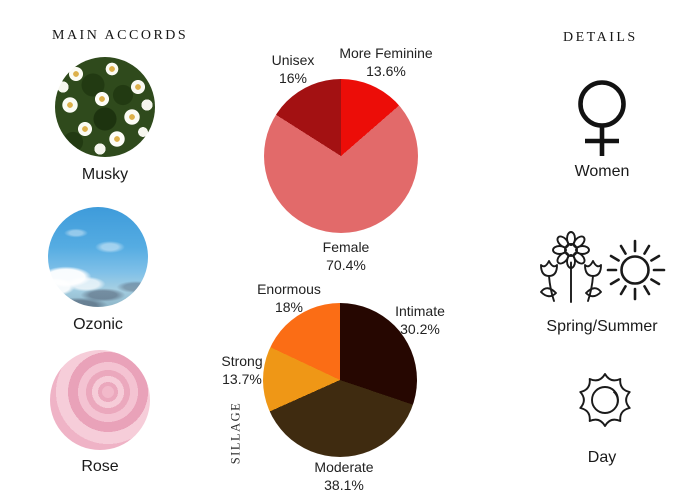 This screenshot has height=500, width=700. What do you see at coordinates (289, 306) in the screenshot?
I see `slice-percent: 18%` at bounding box center [289, 306].